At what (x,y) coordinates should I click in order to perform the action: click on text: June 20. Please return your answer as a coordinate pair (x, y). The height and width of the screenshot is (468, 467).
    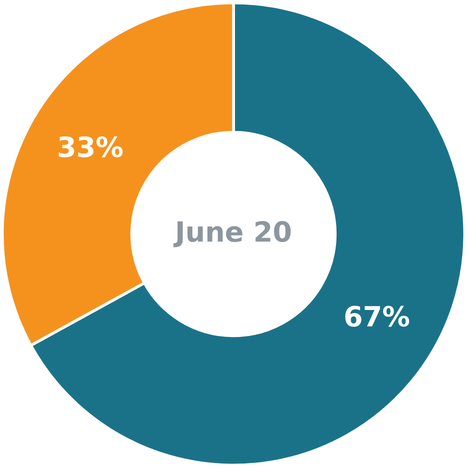
    Looking at the image, I should click on (232, 234).